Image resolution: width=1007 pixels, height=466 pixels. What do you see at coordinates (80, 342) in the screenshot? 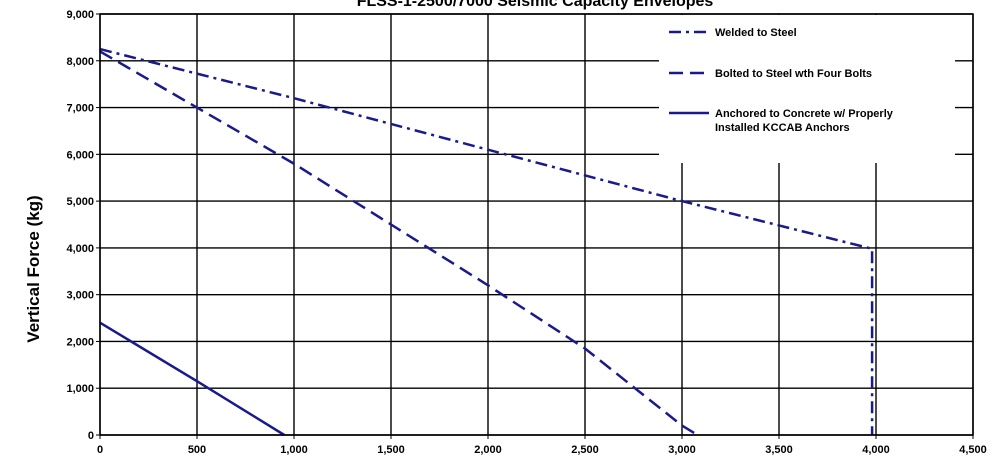
I see `y-tick-label: 2,000` at bounding box center [80, 342].